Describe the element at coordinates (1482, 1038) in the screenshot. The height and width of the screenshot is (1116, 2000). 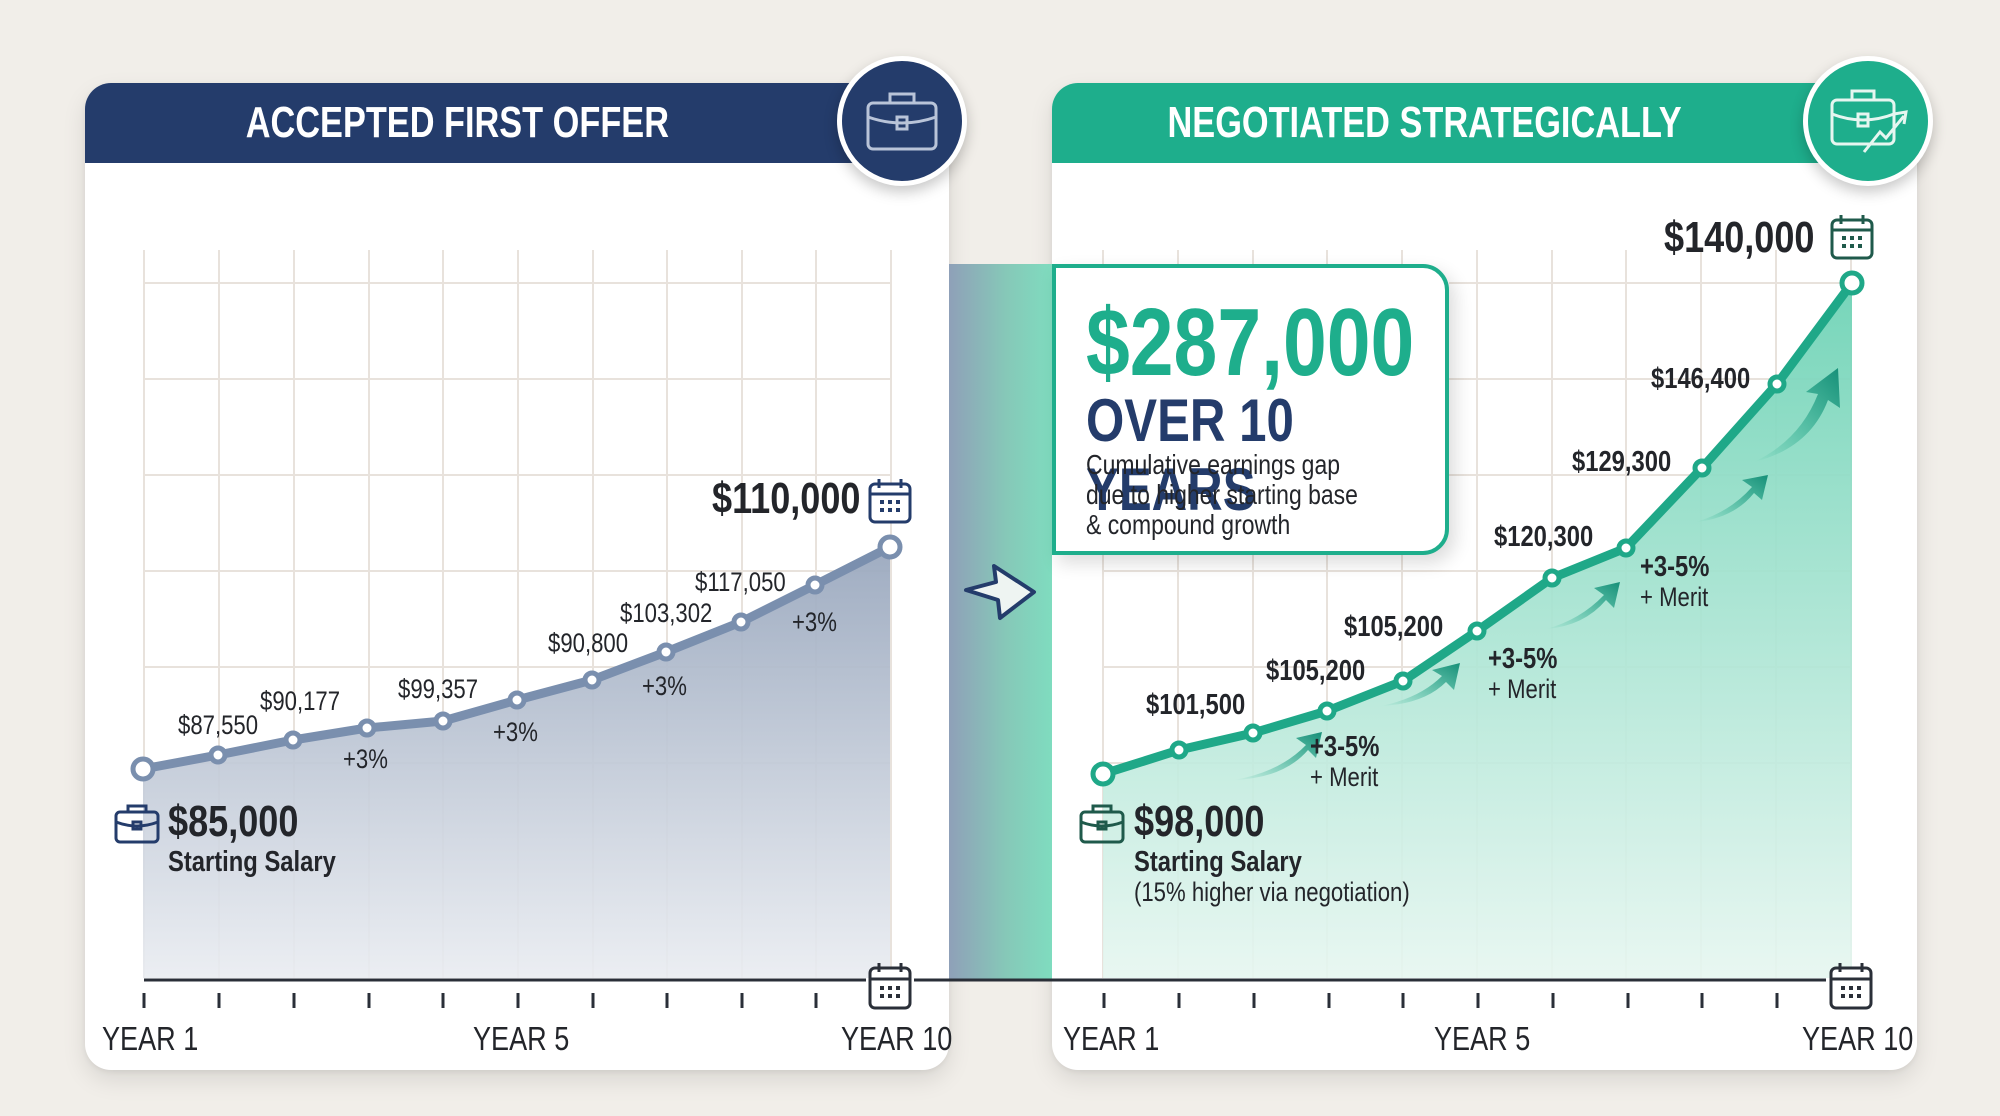
I see `right-axis-year5: YEAR 5` at that location.